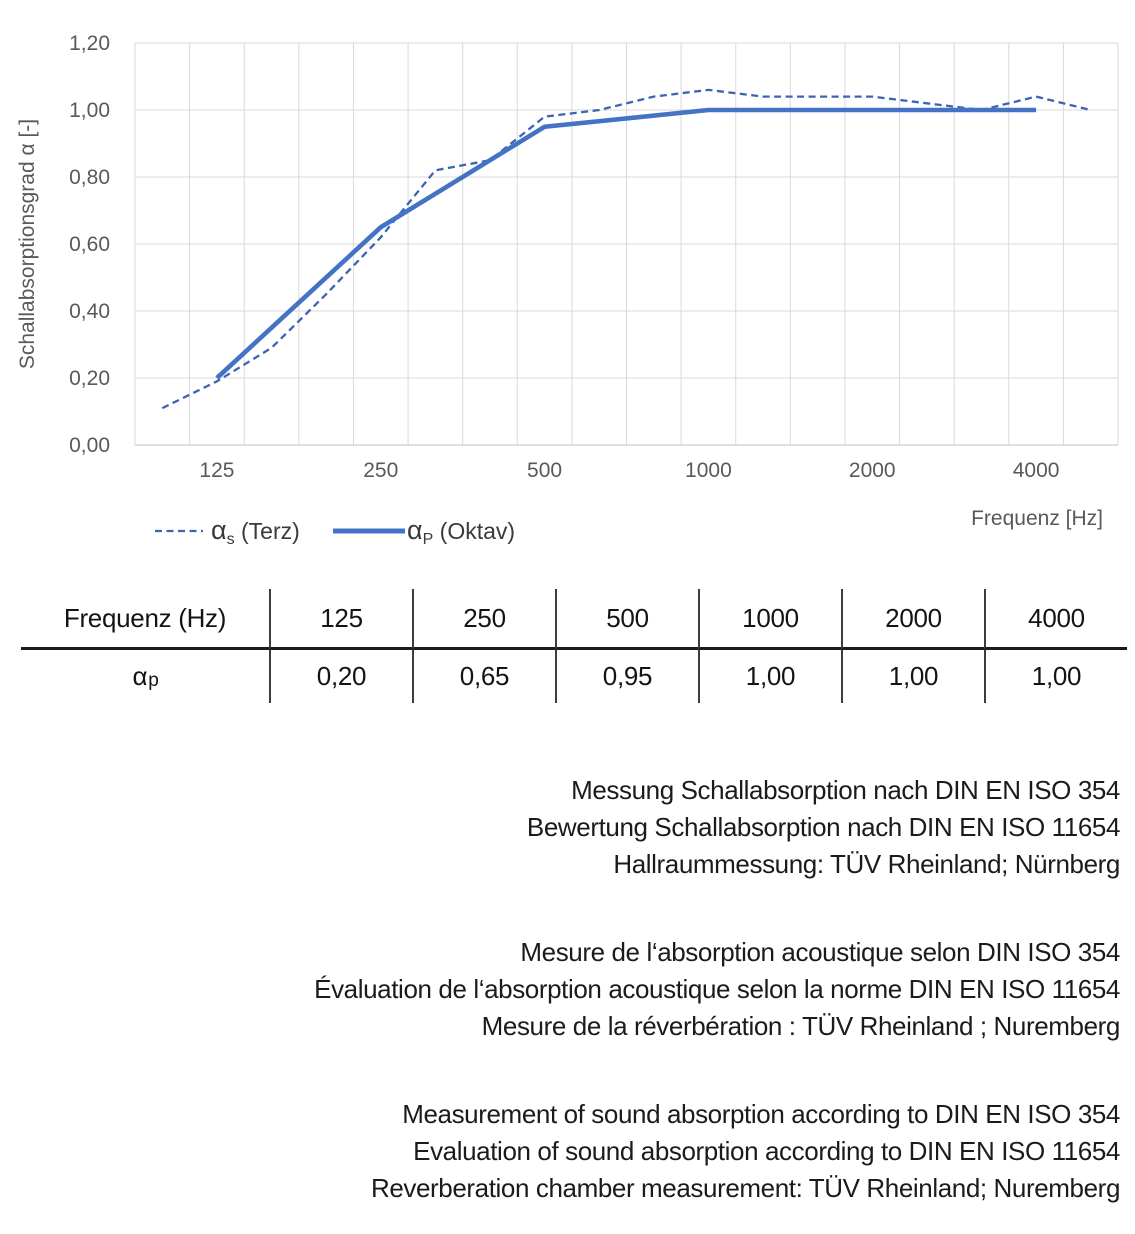 The width and height of the screenshot is (1135, 1234). Describe the element at coordinates (340, 619) in the screenshot. I see `table-header-cell: 125` at that location.